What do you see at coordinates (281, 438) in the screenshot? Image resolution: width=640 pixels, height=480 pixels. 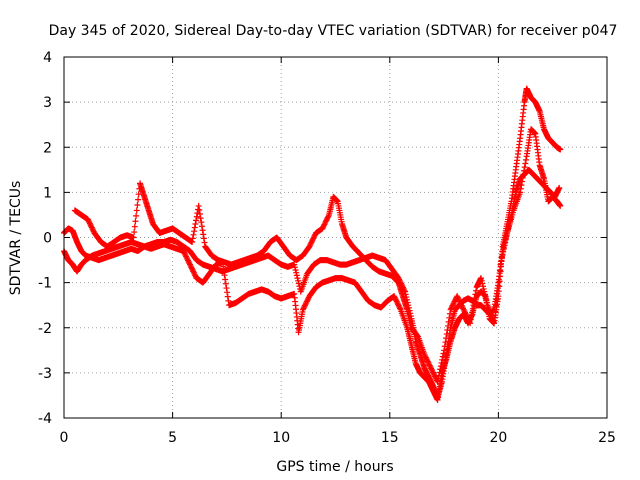 I see `x-tick-label: 10` at bounding box center [281, 438].